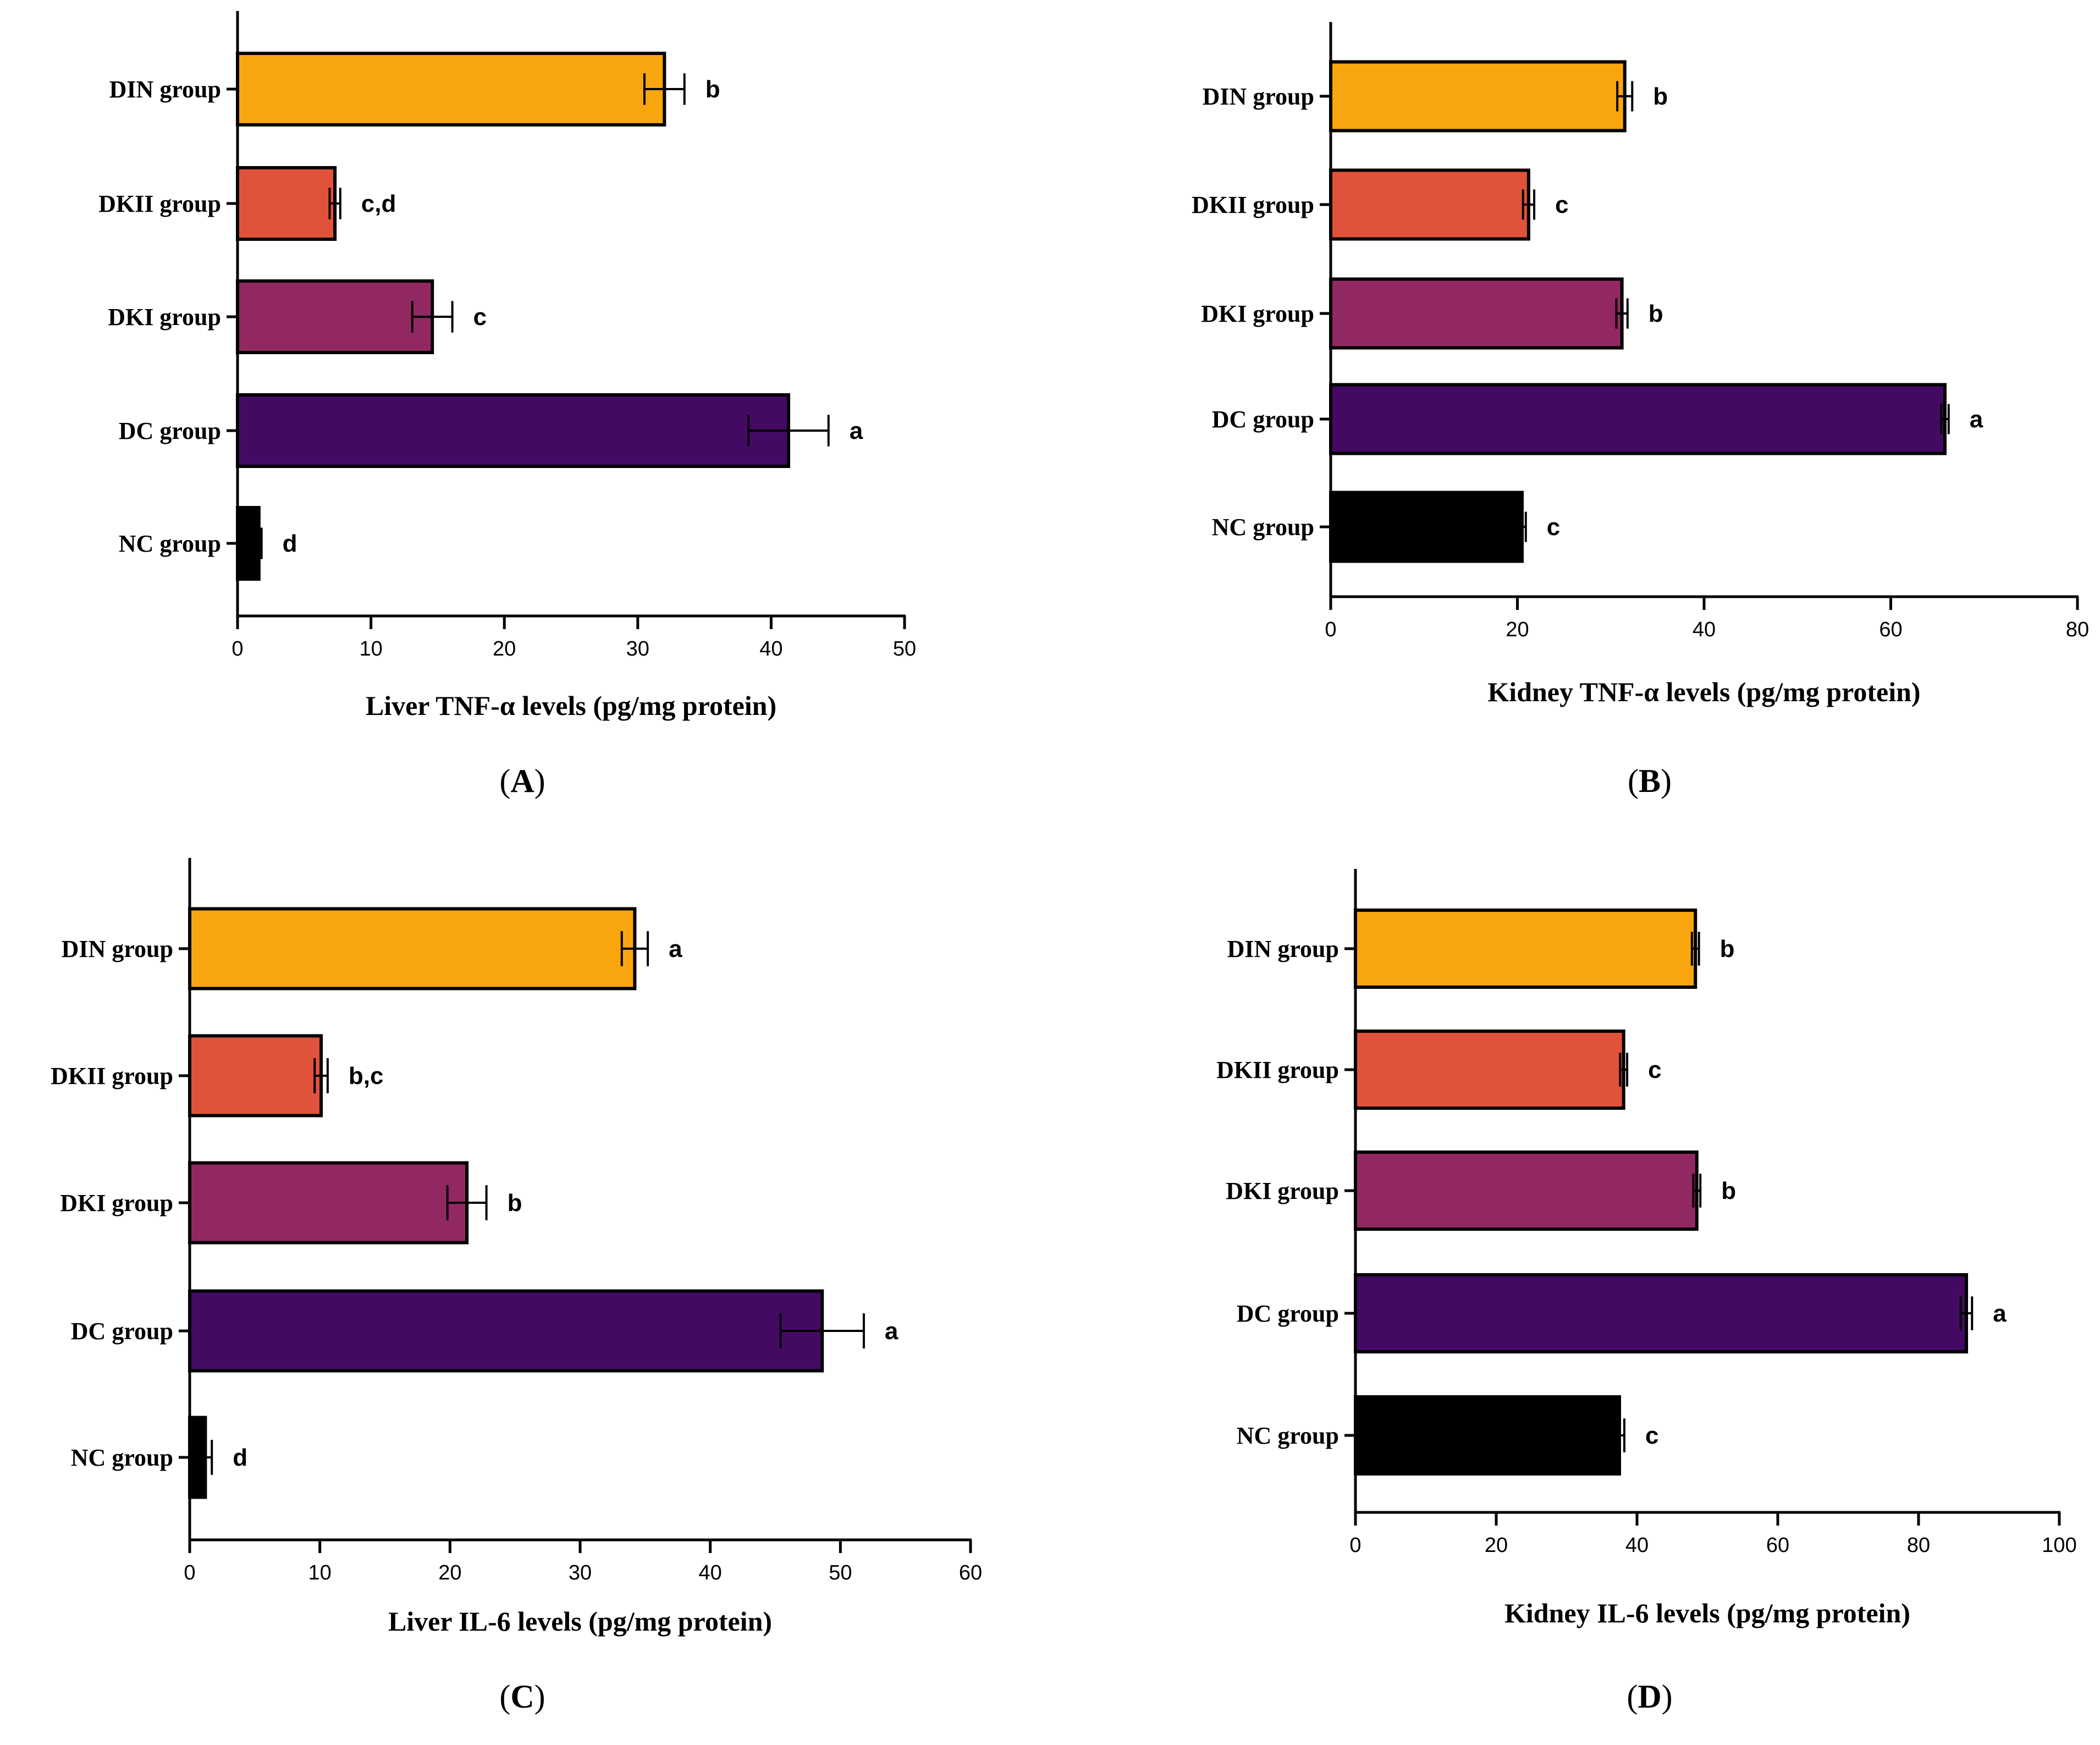 Image resolution: width=2100 pixels, height=1745 pixels. I want to click on panel-b-category-label: DKI group, so click(1257, 313).